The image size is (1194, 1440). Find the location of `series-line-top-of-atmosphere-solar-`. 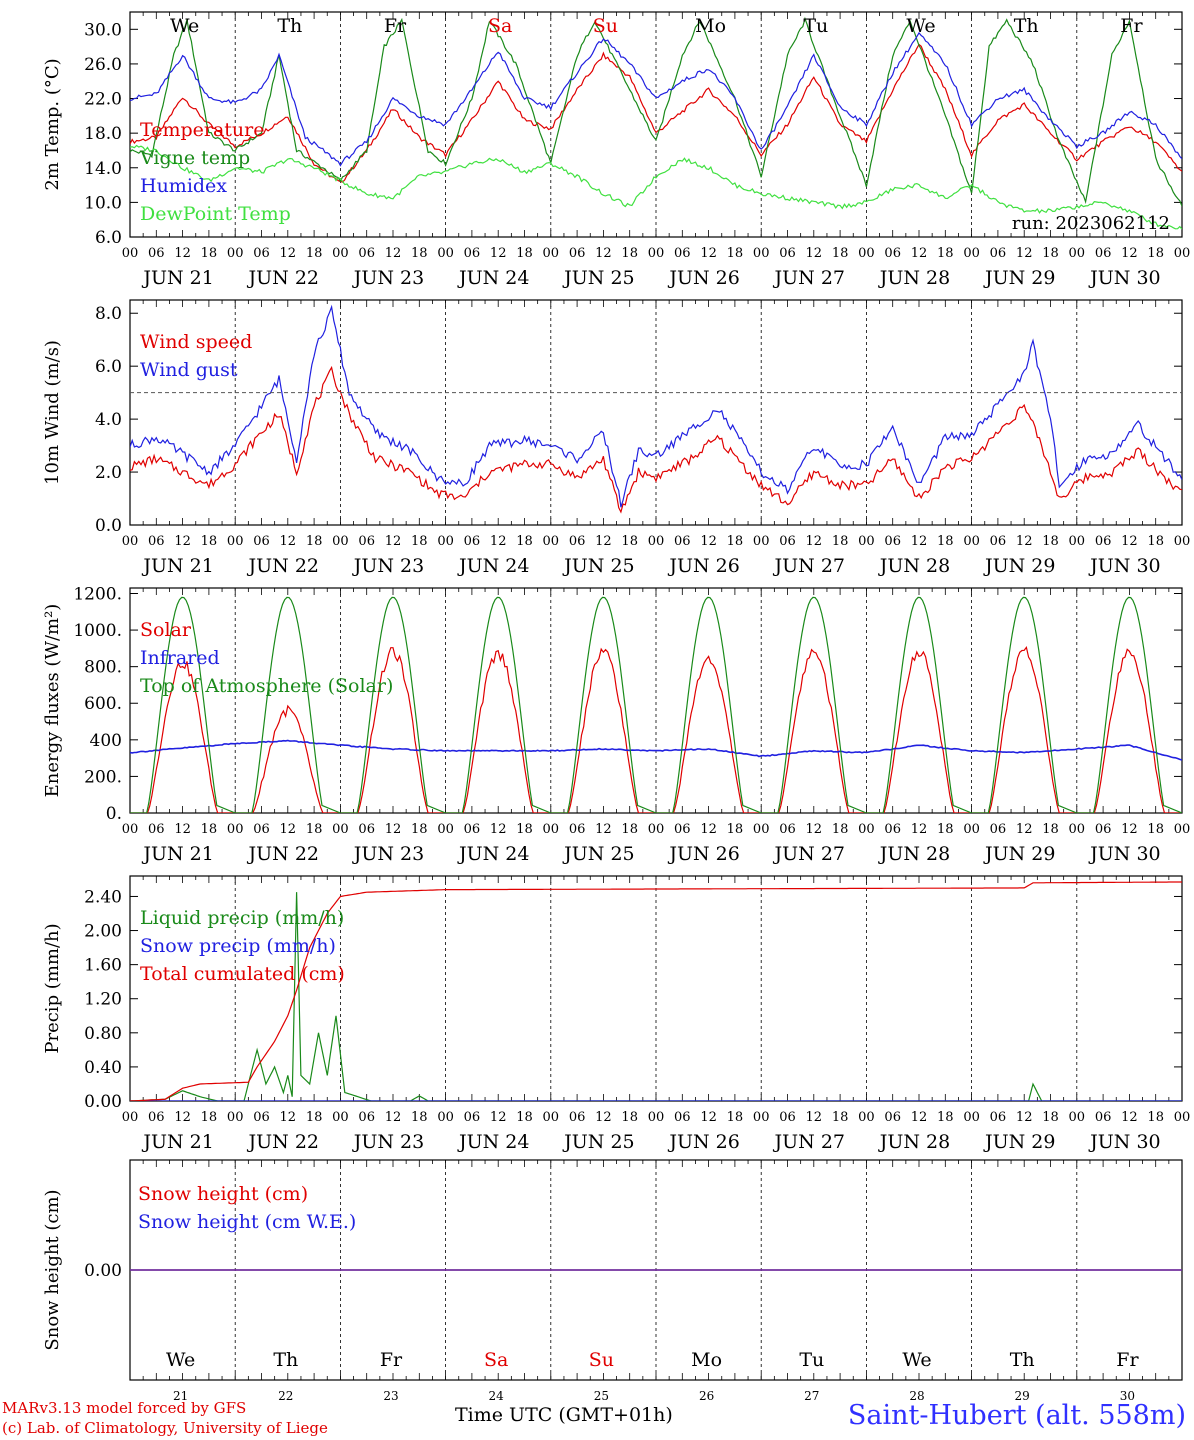

series-line-top-of-atmosphere-solar- is located at coordinates (656, 704).